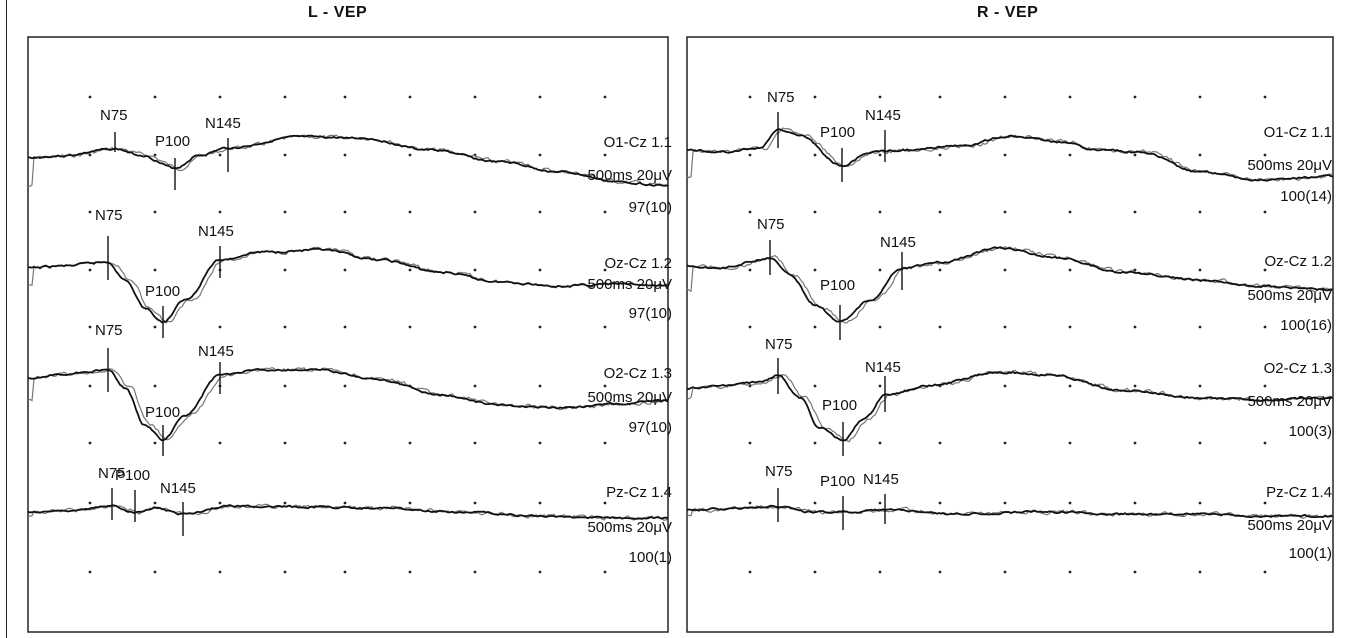 This screenshot has width=1349, height=638. Describe the element at coordinates (132, 475) in the screenshot. I see `left-trace-4-p100-label: P100` at that location.